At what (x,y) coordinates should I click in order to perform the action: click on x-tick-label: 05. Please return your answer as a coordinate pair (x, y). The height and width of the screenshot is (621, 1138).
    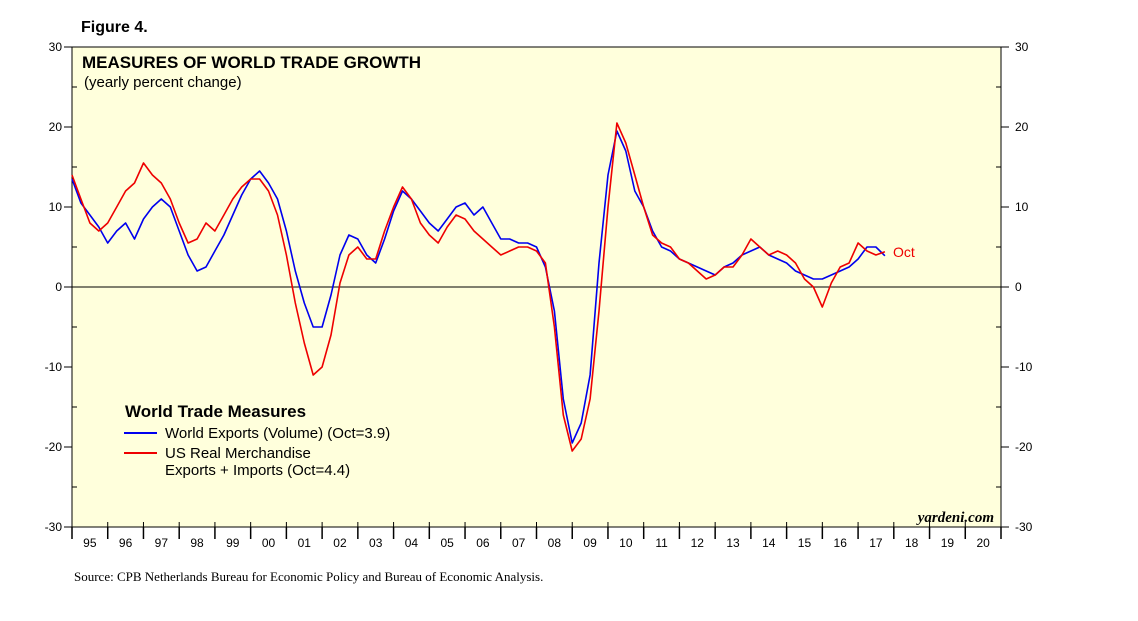
    Looking at the image, I should click on (447, 543).